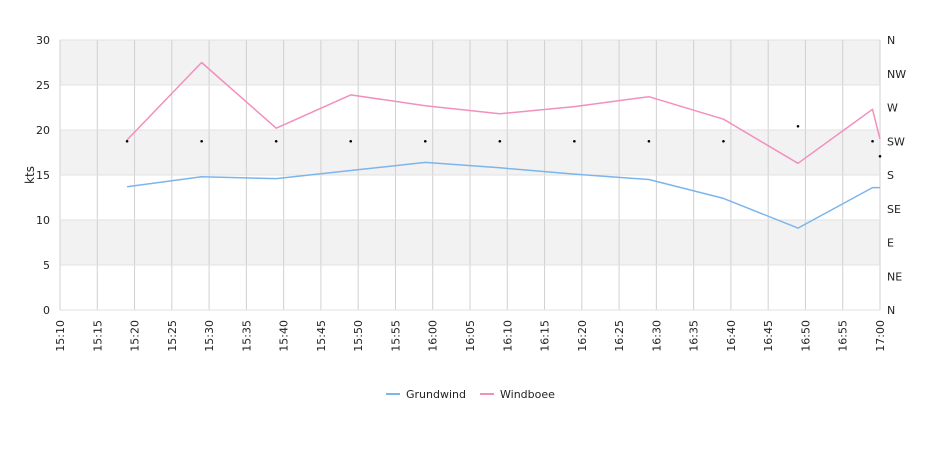  What do you see at coordinates (894, 209) in the screenshot?
I see `direction-tick-label: SE` at bounding box center [894, 209].